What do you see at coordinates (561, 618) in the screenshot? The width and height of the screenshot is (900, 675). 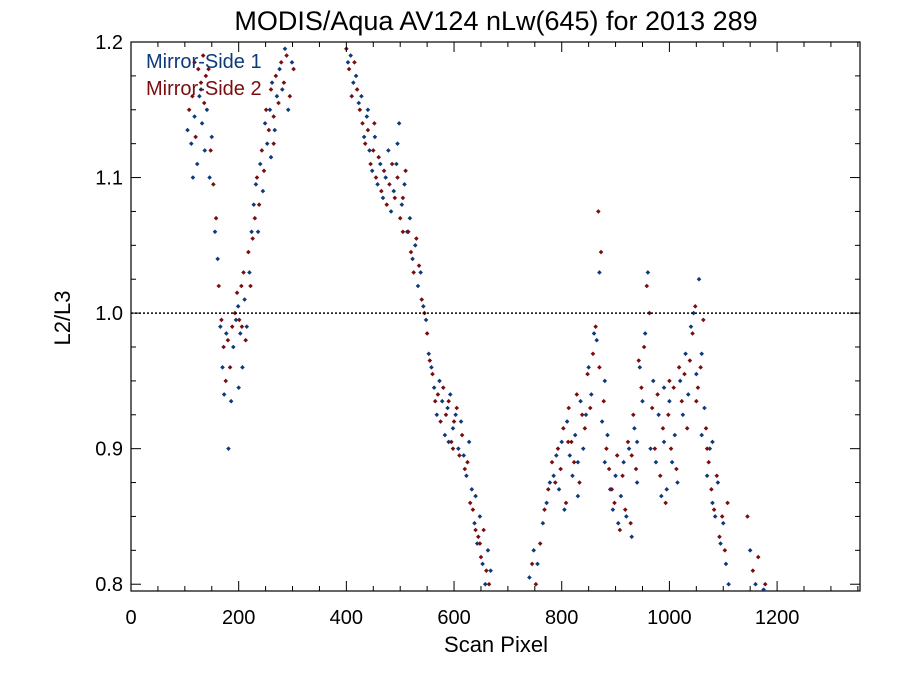 I see `x-tick-label: 800` at bounding box center [561, 618].